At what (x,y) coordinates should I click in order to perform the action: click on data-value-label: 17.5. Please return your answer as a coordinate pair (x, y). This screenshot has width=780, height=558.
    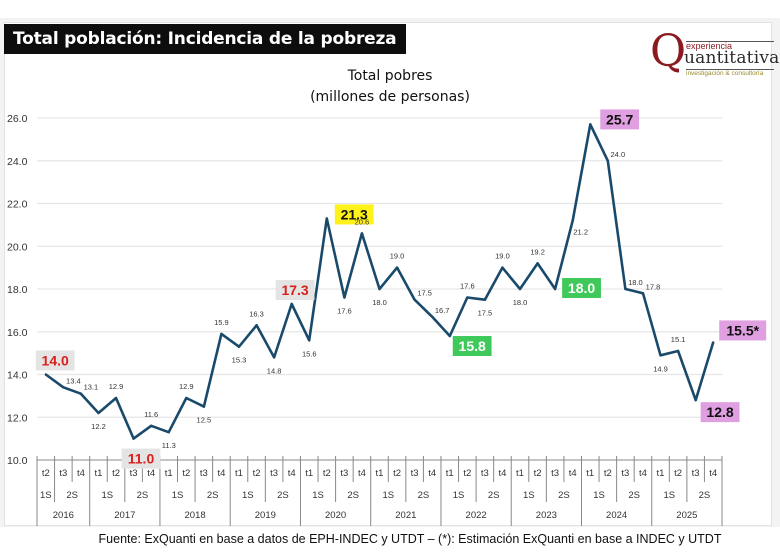
    Looking at the image, I should click on (424, 293).